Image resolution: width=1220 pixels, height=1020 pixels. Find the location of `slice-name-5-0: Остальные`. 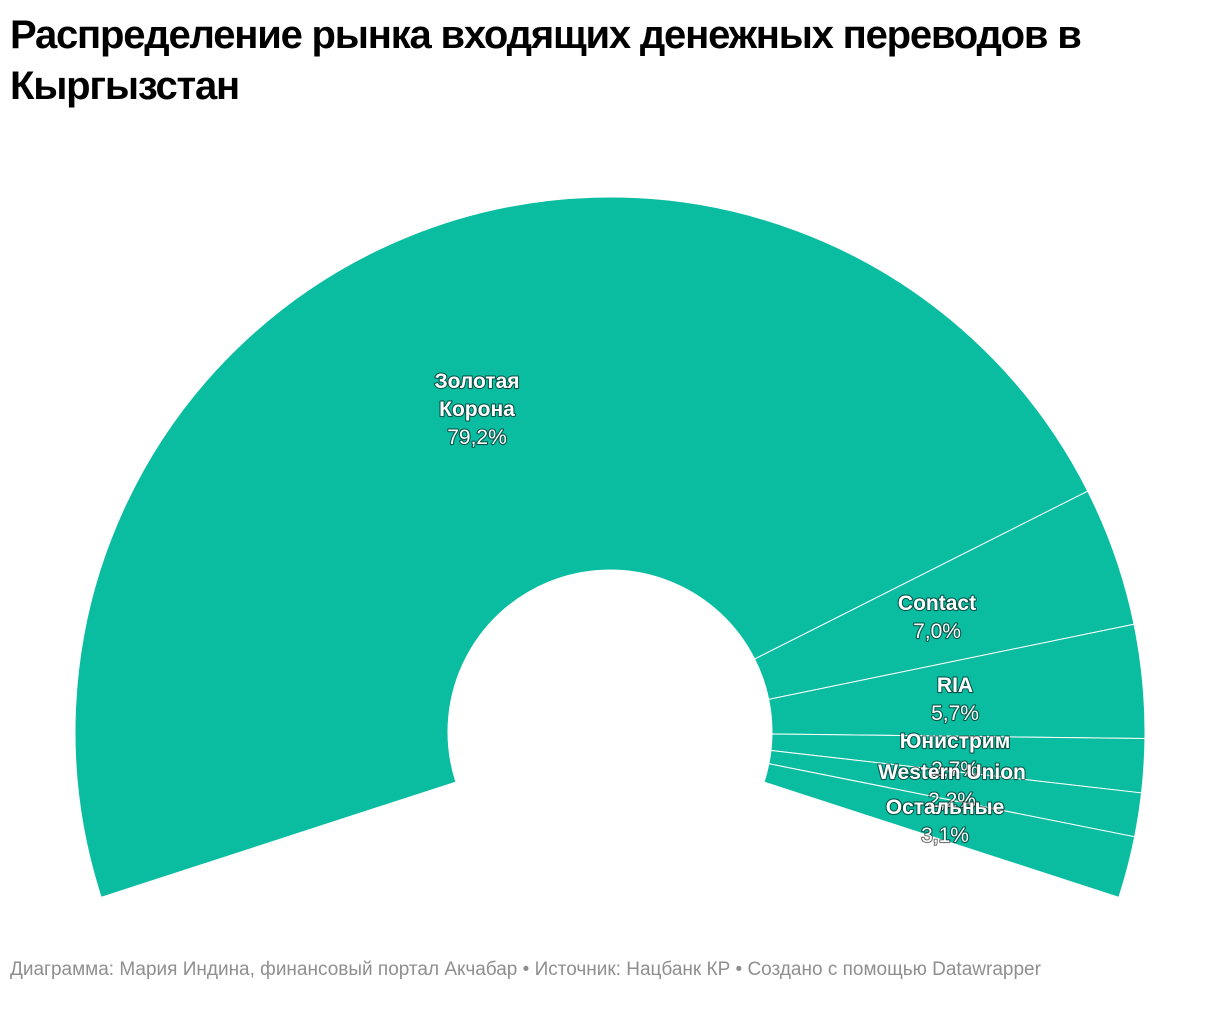

slice-name-5-0: Остальные is located at coordinates (945, 807).